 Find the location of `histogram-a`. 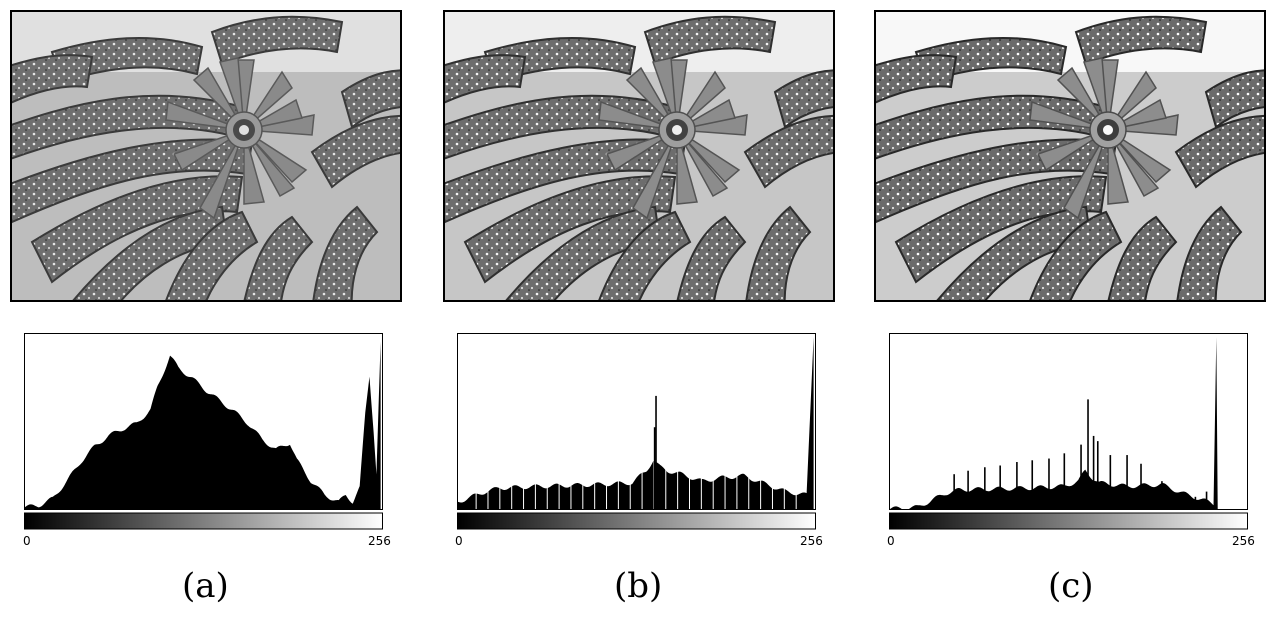

histogram-a is located at coordinates (203, 432).